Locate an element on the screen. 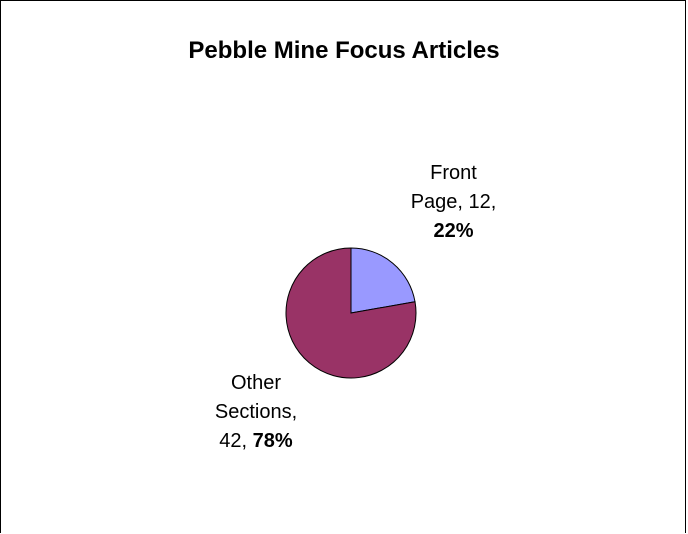 This screenshot has height=534, width=688. slice-label-front-page: Front Page, 12, 22% is located at coordinates (453, 202).